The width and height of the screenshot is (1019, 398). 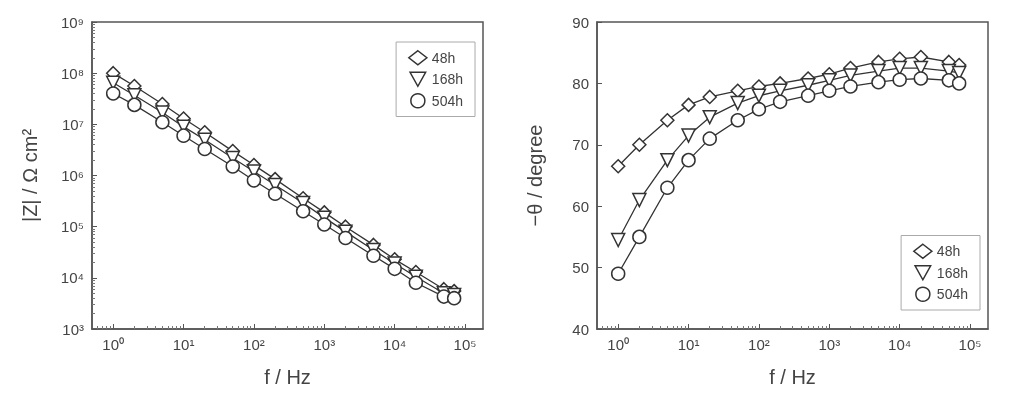 I want to click on y-tick-label: 90, so click(x=580, y=22).